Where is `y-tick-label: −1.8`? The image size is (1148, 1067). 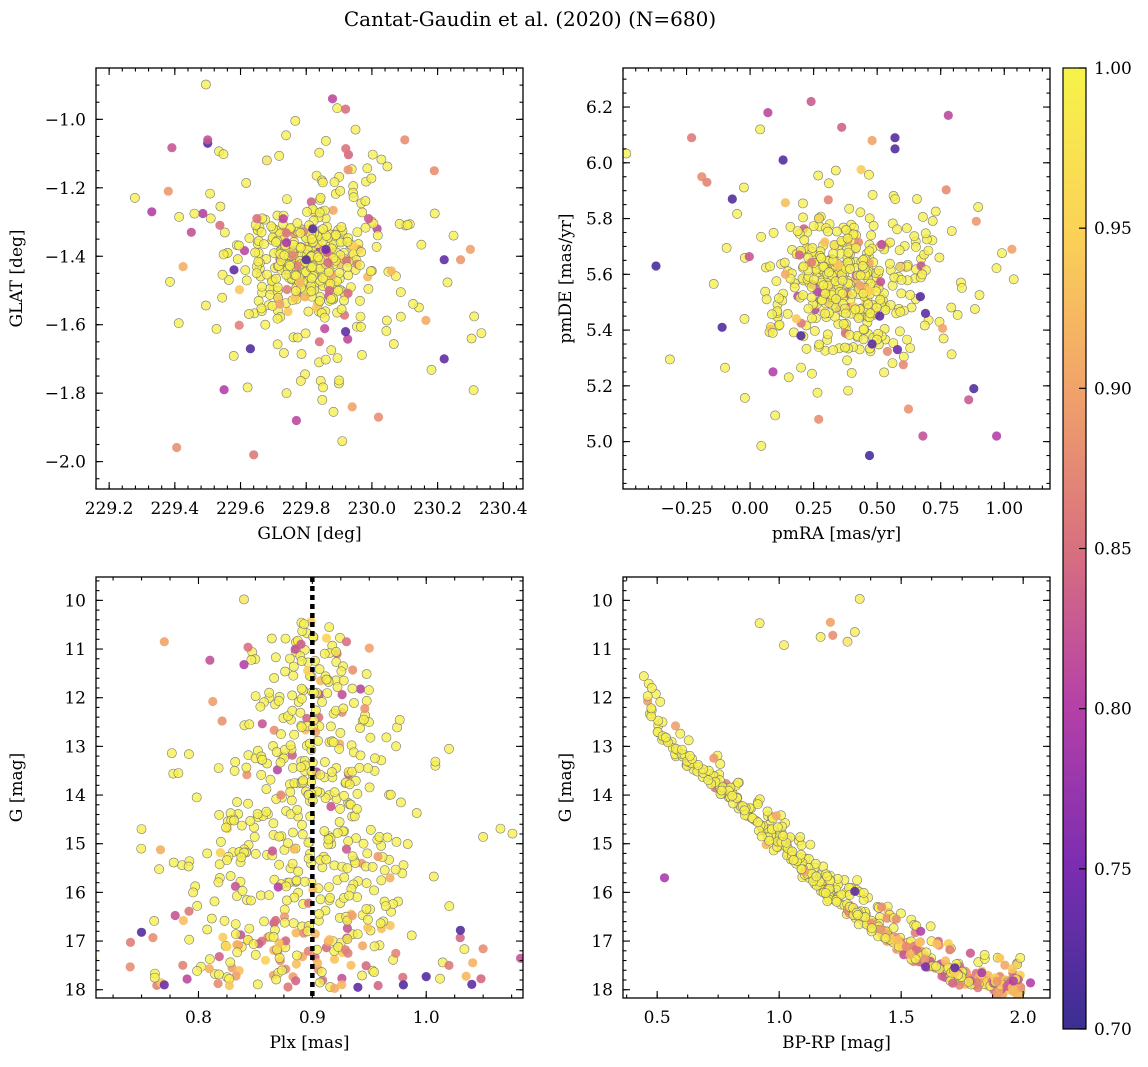
y-tick-label: −1.8 is located at coordinates (65, 394).